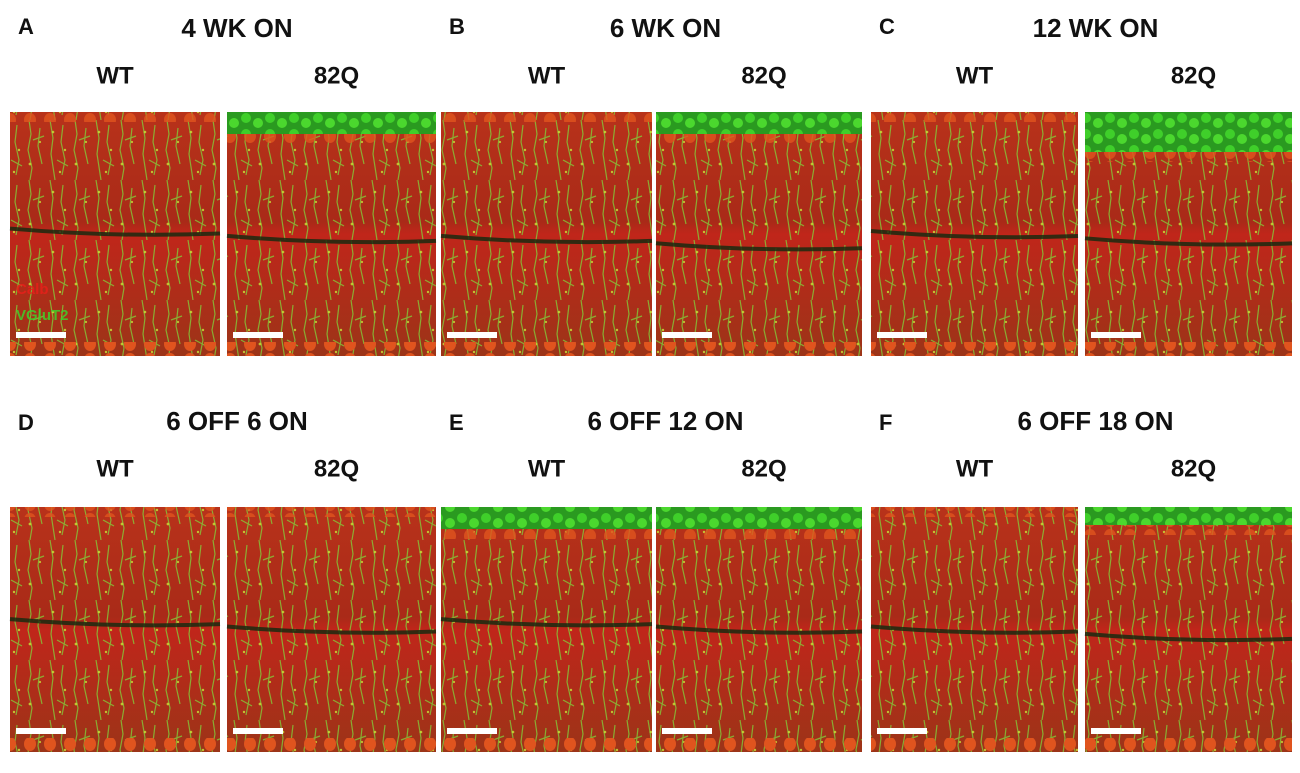  I want to click on panel-letter: E, so click(456, 422).